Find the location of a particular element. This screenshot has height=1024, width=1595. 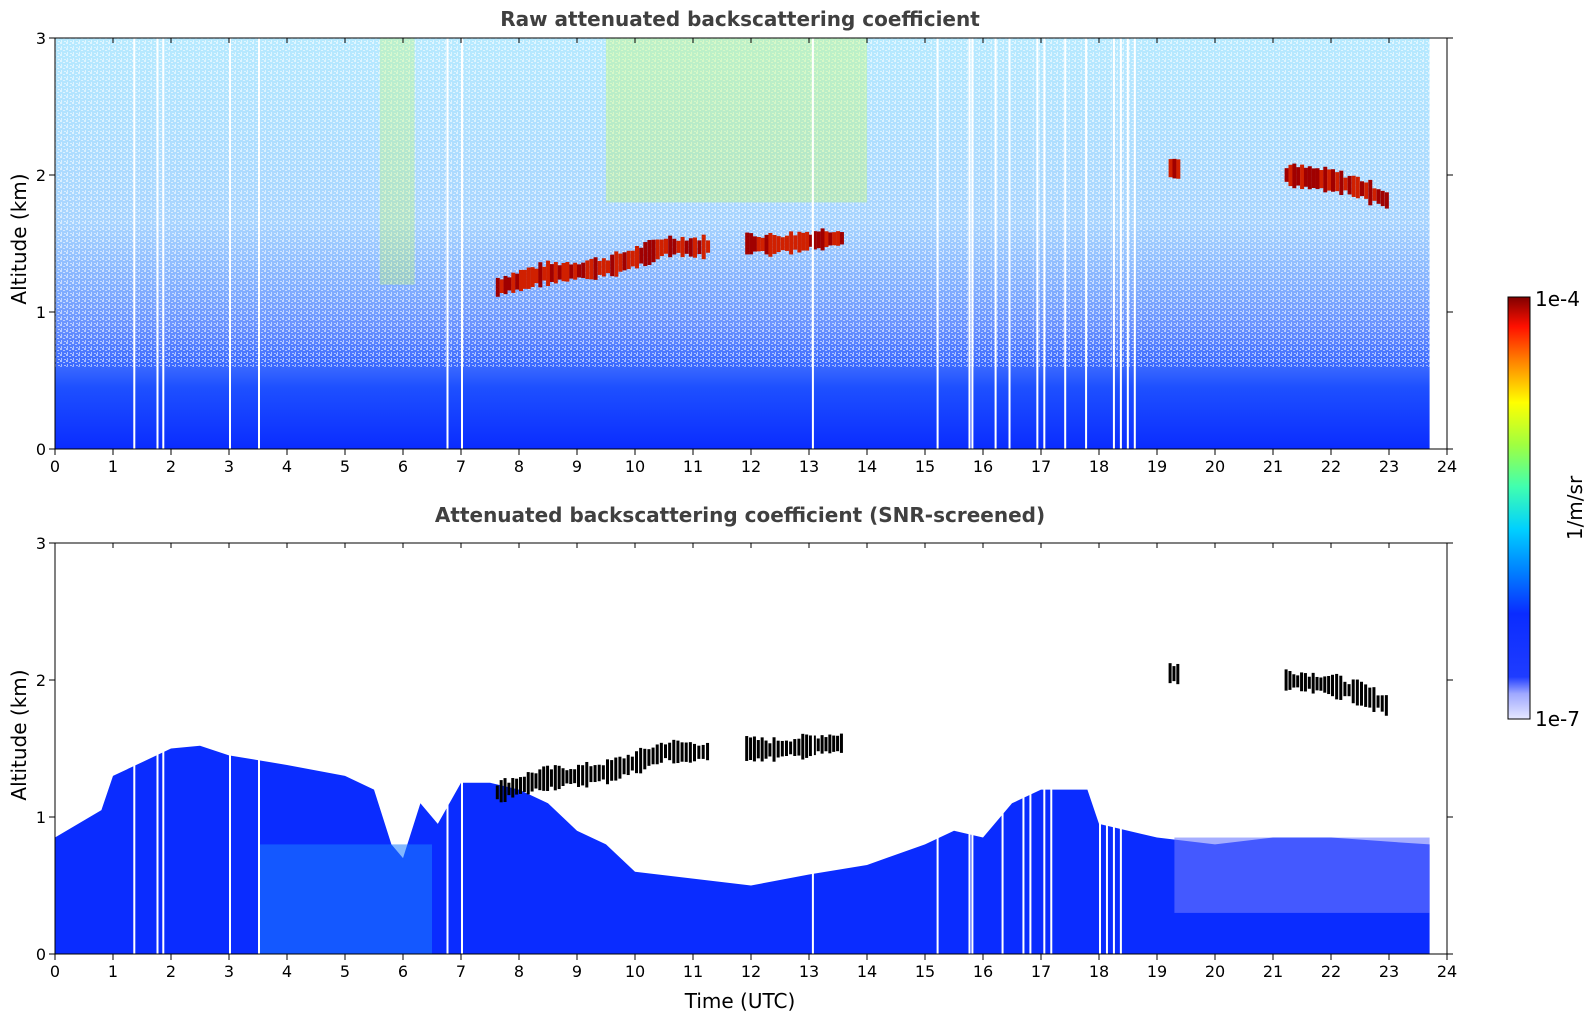

x-tick-label: 23 is located at coordinates (1389, 971).